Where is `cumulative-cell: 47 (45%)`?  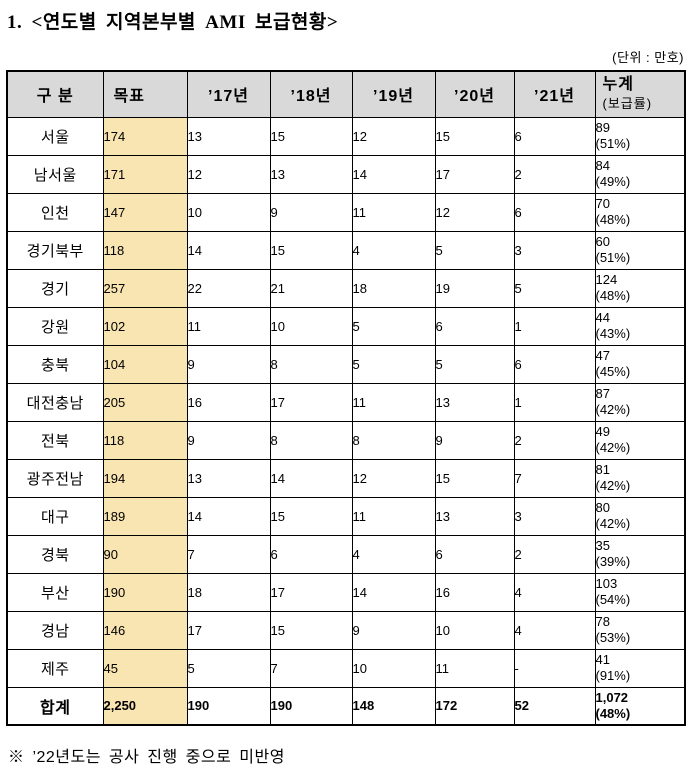
cumulative-cell: 47 (45%) is located at coordinates (640, 364).